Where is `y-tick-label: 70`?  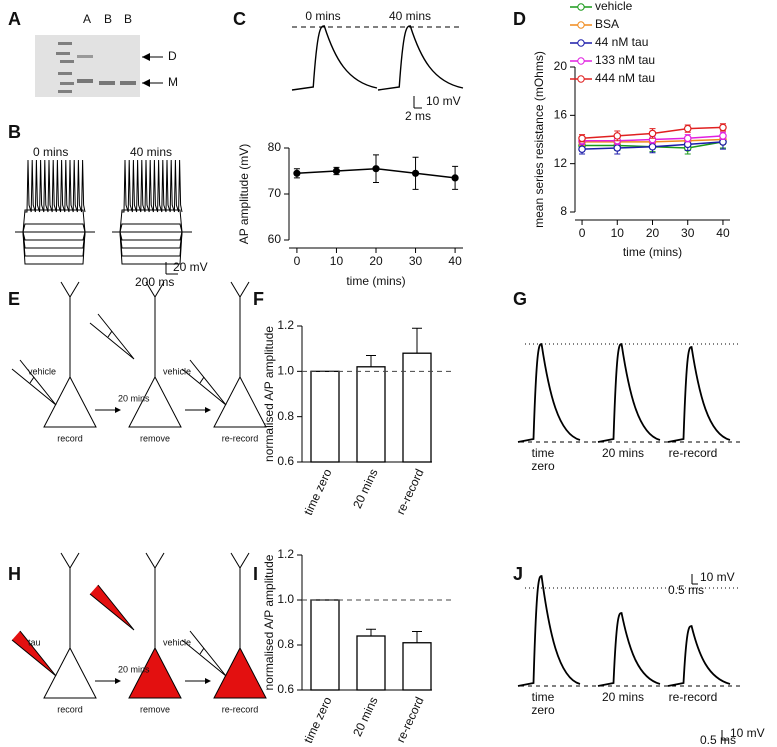
y-tick-label: 70 is located at coordinates (275, 193).